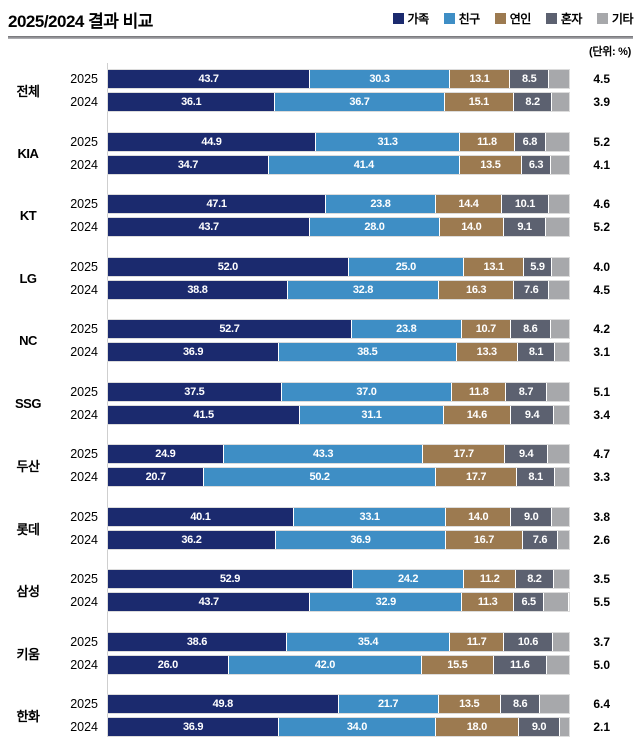  I want to click on stacked-bar: 40.1 33.1 14.0 9.0, so click(338, 516).